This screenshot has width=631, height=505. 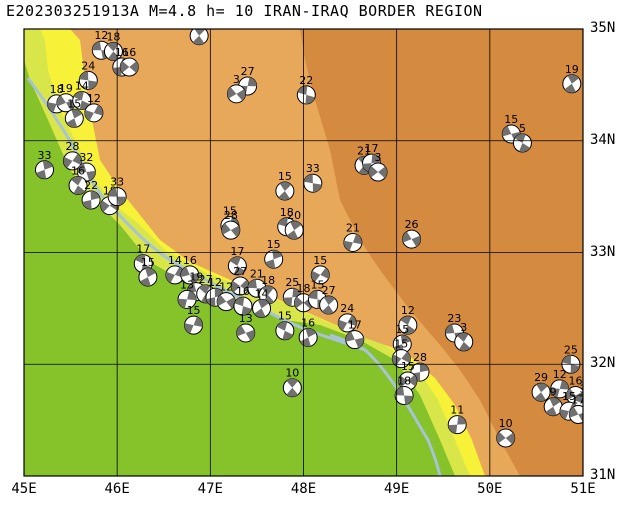 I want to click on latitude-label: 31N, so click(x=603, y=475).